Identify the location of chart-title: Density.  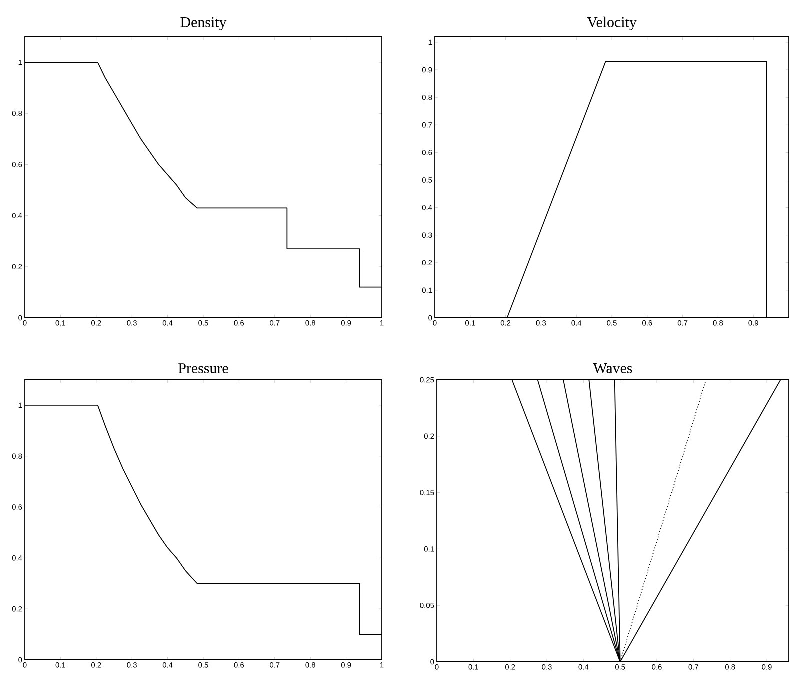
(203, 23).